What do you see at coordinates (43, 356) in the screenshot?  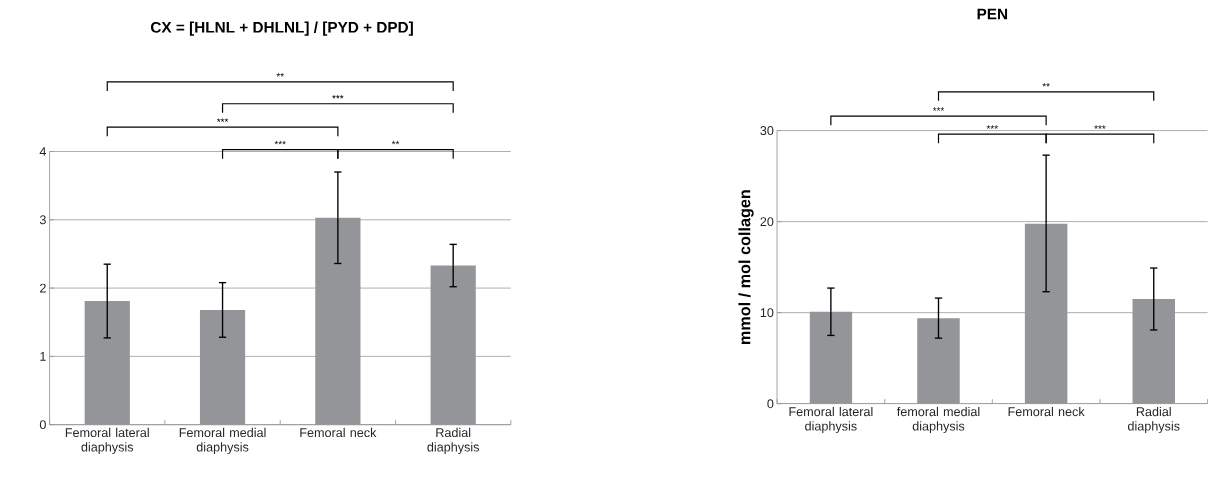 I see `y-tick-label: 1` at bounding box center [43, 356].